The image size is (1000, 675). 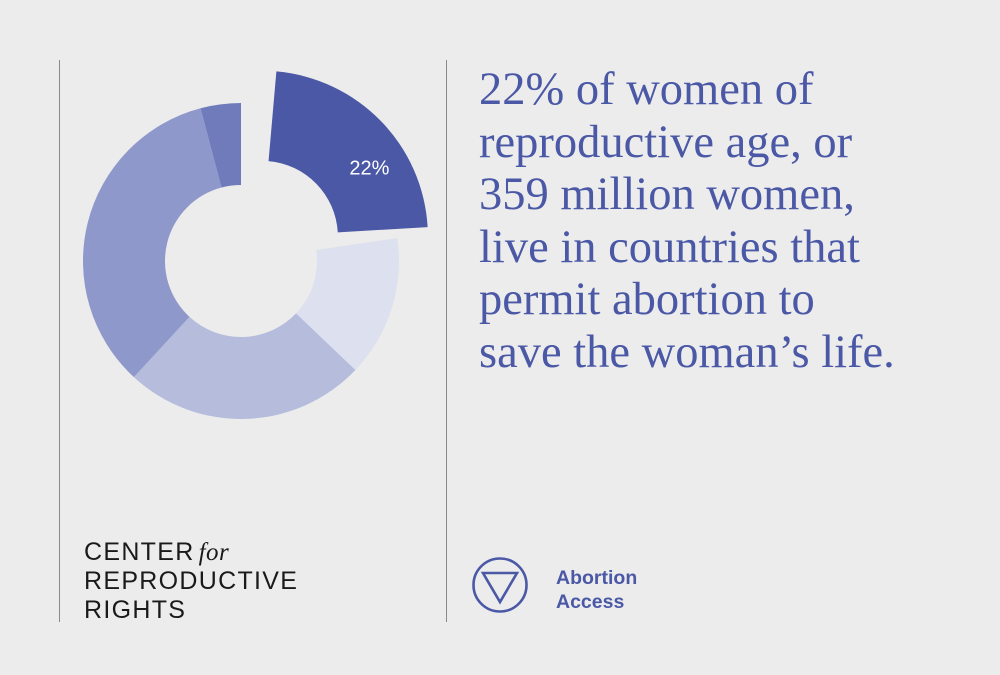 I want to click on donut-slice-label: 22%, so click(x=369, y=168).